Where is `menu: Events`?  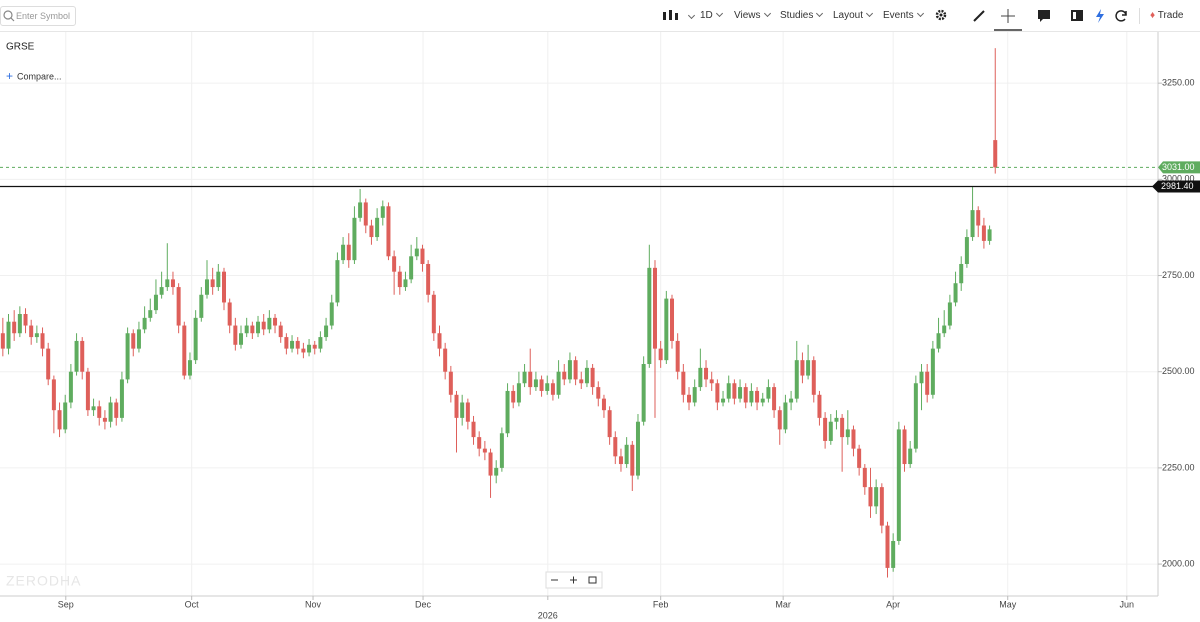
menu: Events is located at coordinates (903, 15).